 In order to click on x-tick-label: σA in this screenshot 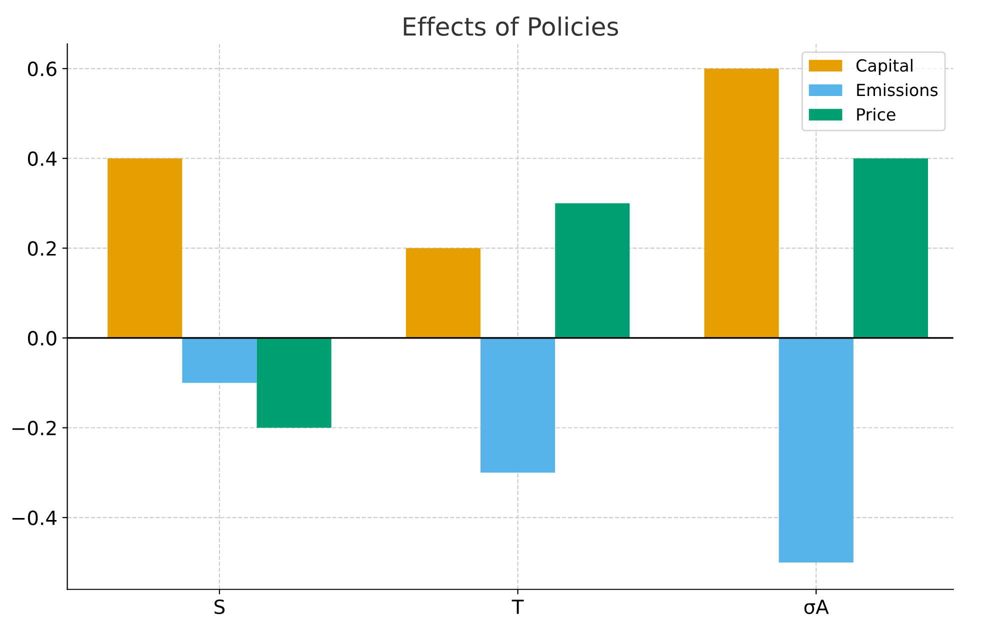, I will do `click(816, 607)`.